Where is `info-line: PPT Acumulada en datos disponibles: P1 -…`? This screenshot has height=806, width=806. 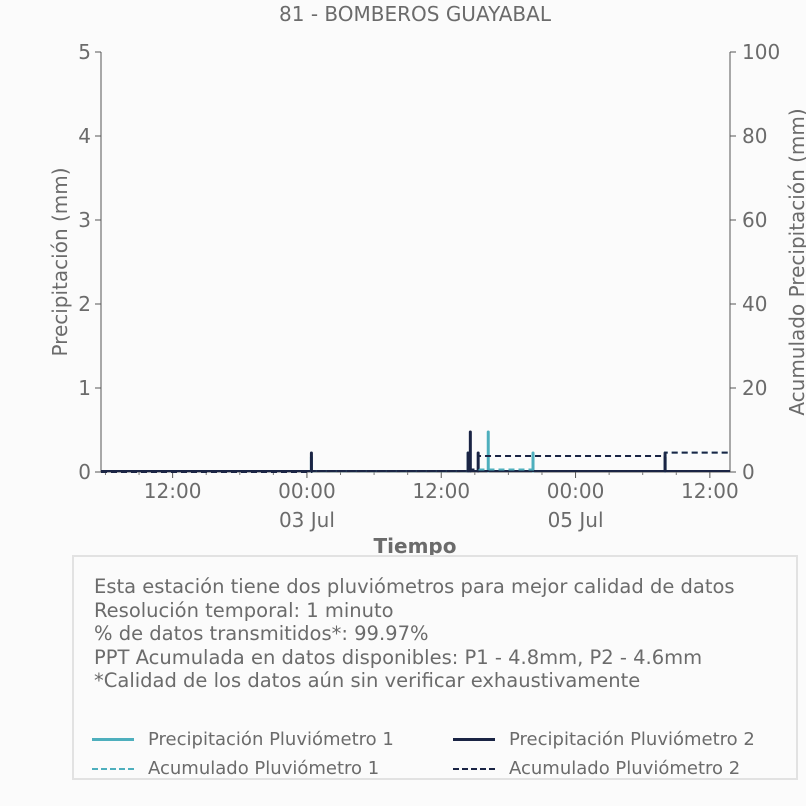
info-line: PPT Acumulada en datos disponibles: P1 -… is located at coordinates (398, 657).